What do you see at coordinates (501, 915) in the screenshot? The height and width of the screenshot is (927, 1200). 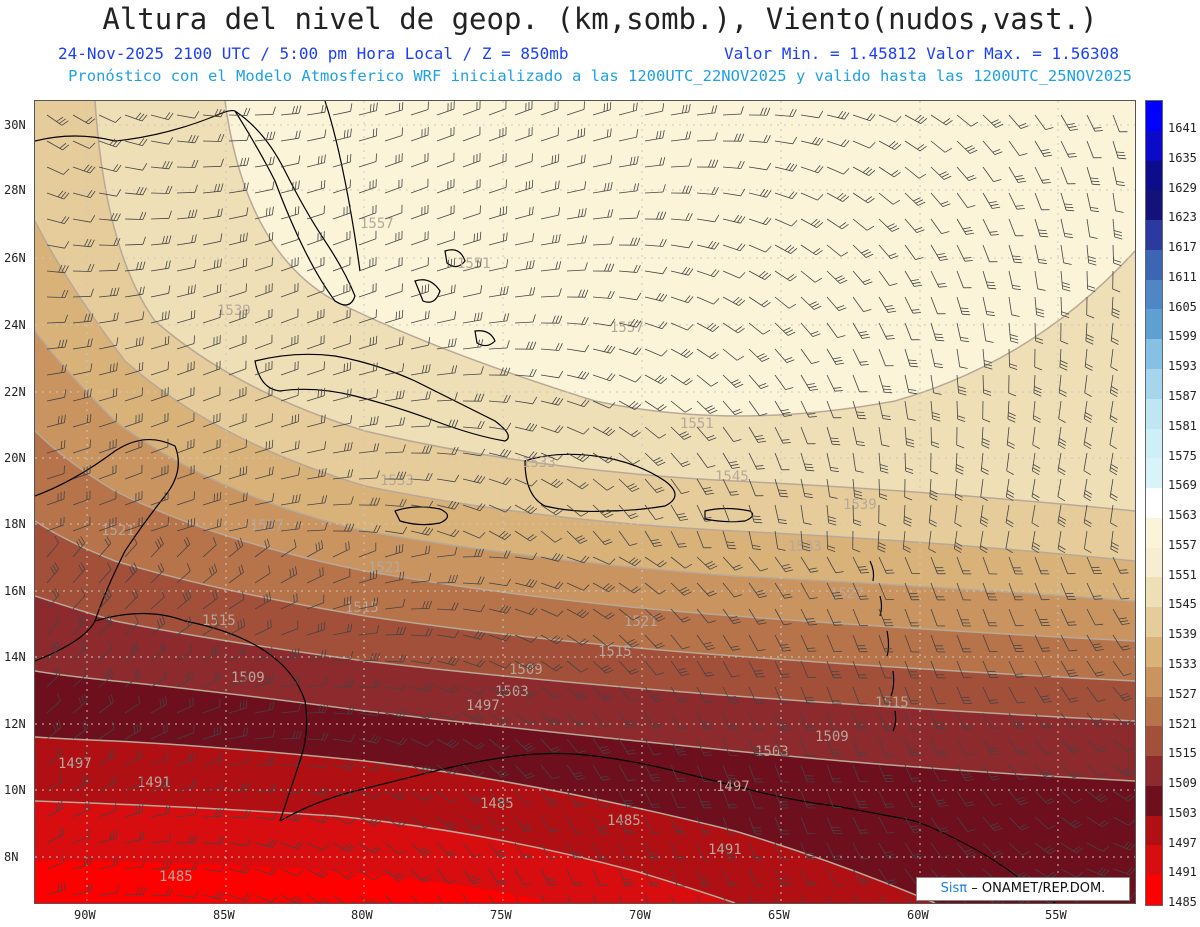 I see `lon-label: 75W` at bounding box center [501, 915].